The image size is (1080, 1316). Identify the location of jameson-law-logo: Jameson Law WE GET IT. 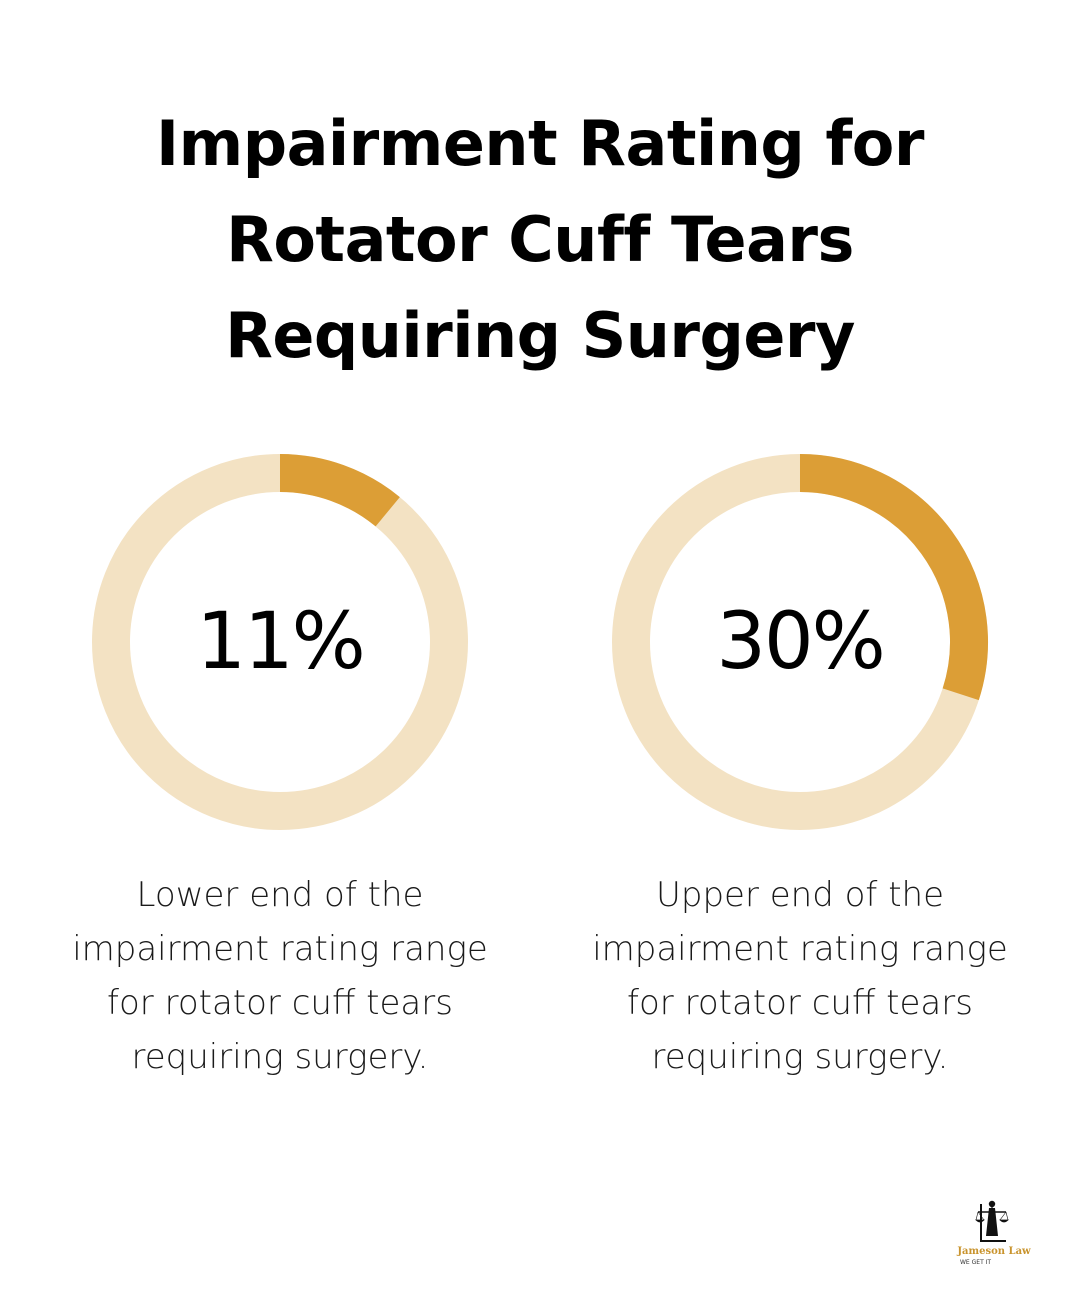
(994, 1236).